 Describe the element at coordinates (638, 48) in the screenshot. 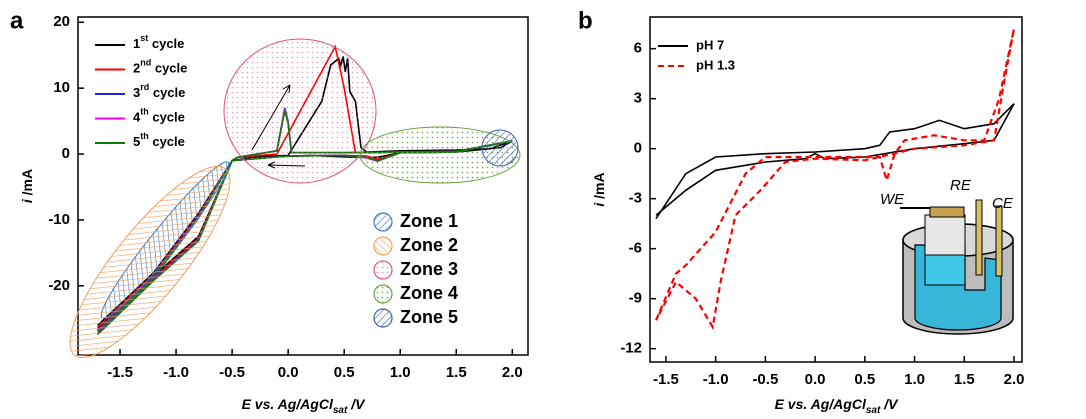

I see `y-tick-label: 6` at that location.